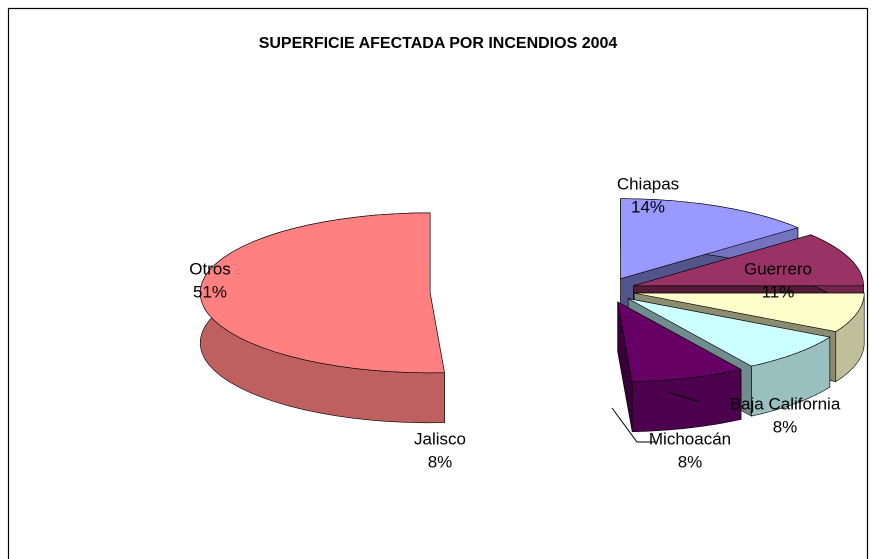  What do you see at coordinates (210, 291) in the screenshot?
I see `slice-value-label: 51%` at bounding box center [210, 291].